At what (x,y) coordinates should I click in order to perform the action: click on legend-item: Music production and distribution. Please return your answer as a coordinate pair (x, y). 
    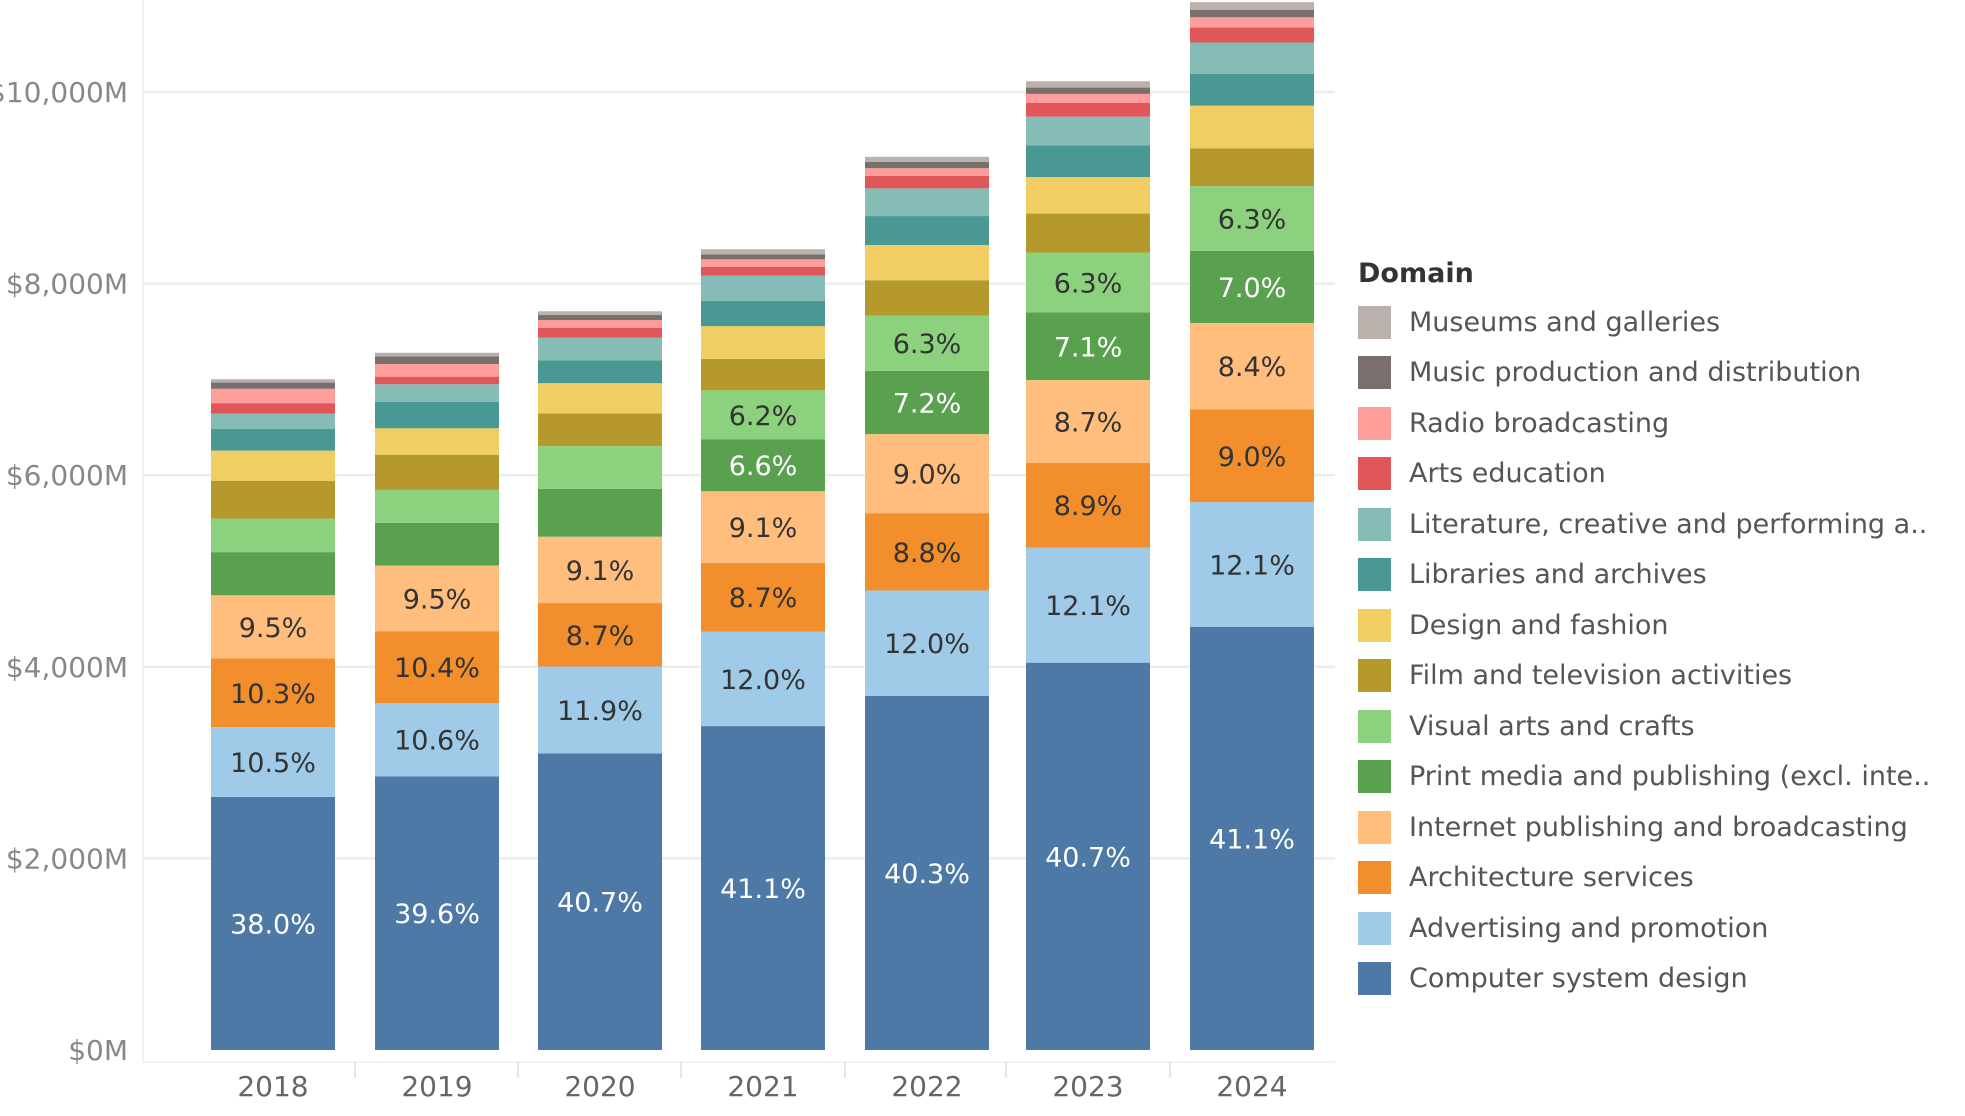
    Looking at the image, I should click on (1644, 373).